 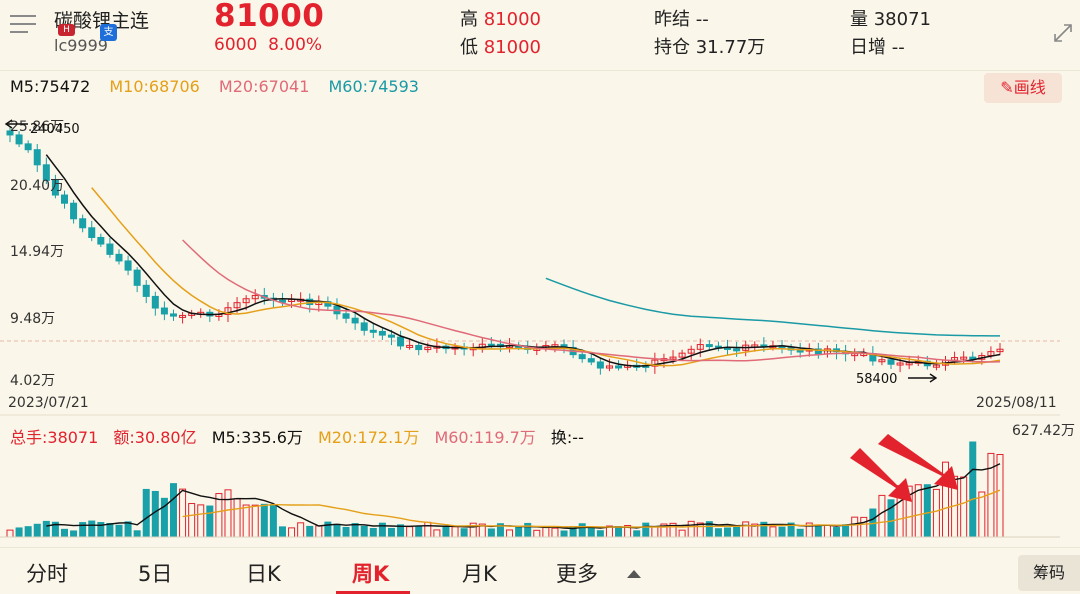 I want to click on low-stat: 低 81000, so click(x=500, y=47).